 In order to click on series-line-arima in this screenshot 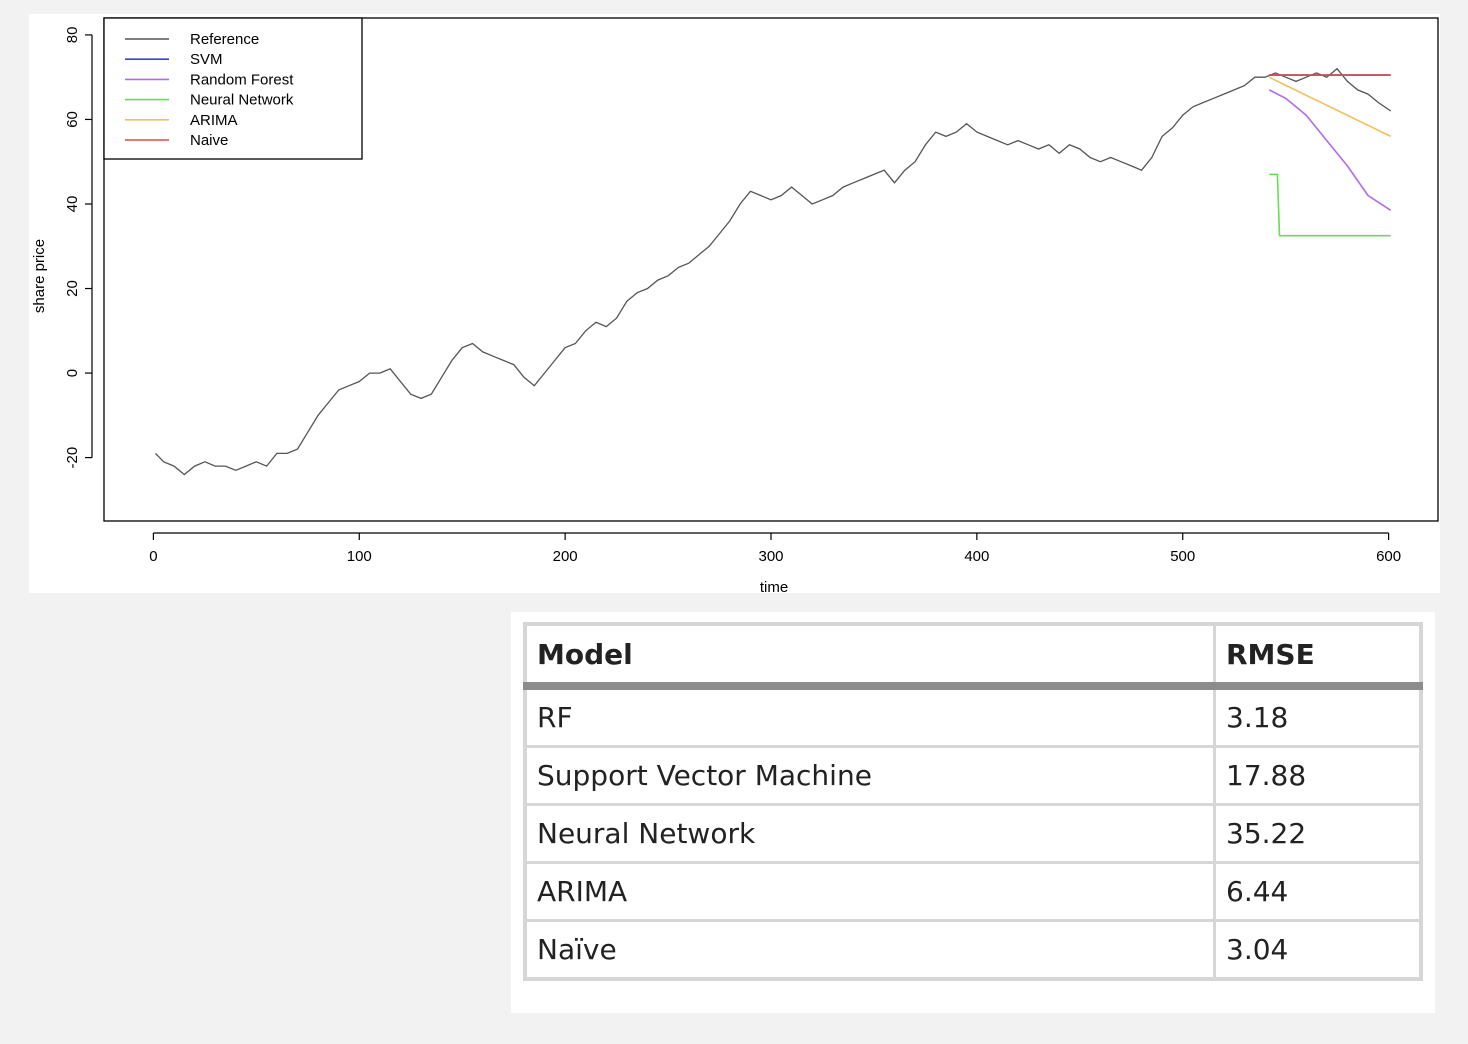, I will do `click(1330, 107)`.